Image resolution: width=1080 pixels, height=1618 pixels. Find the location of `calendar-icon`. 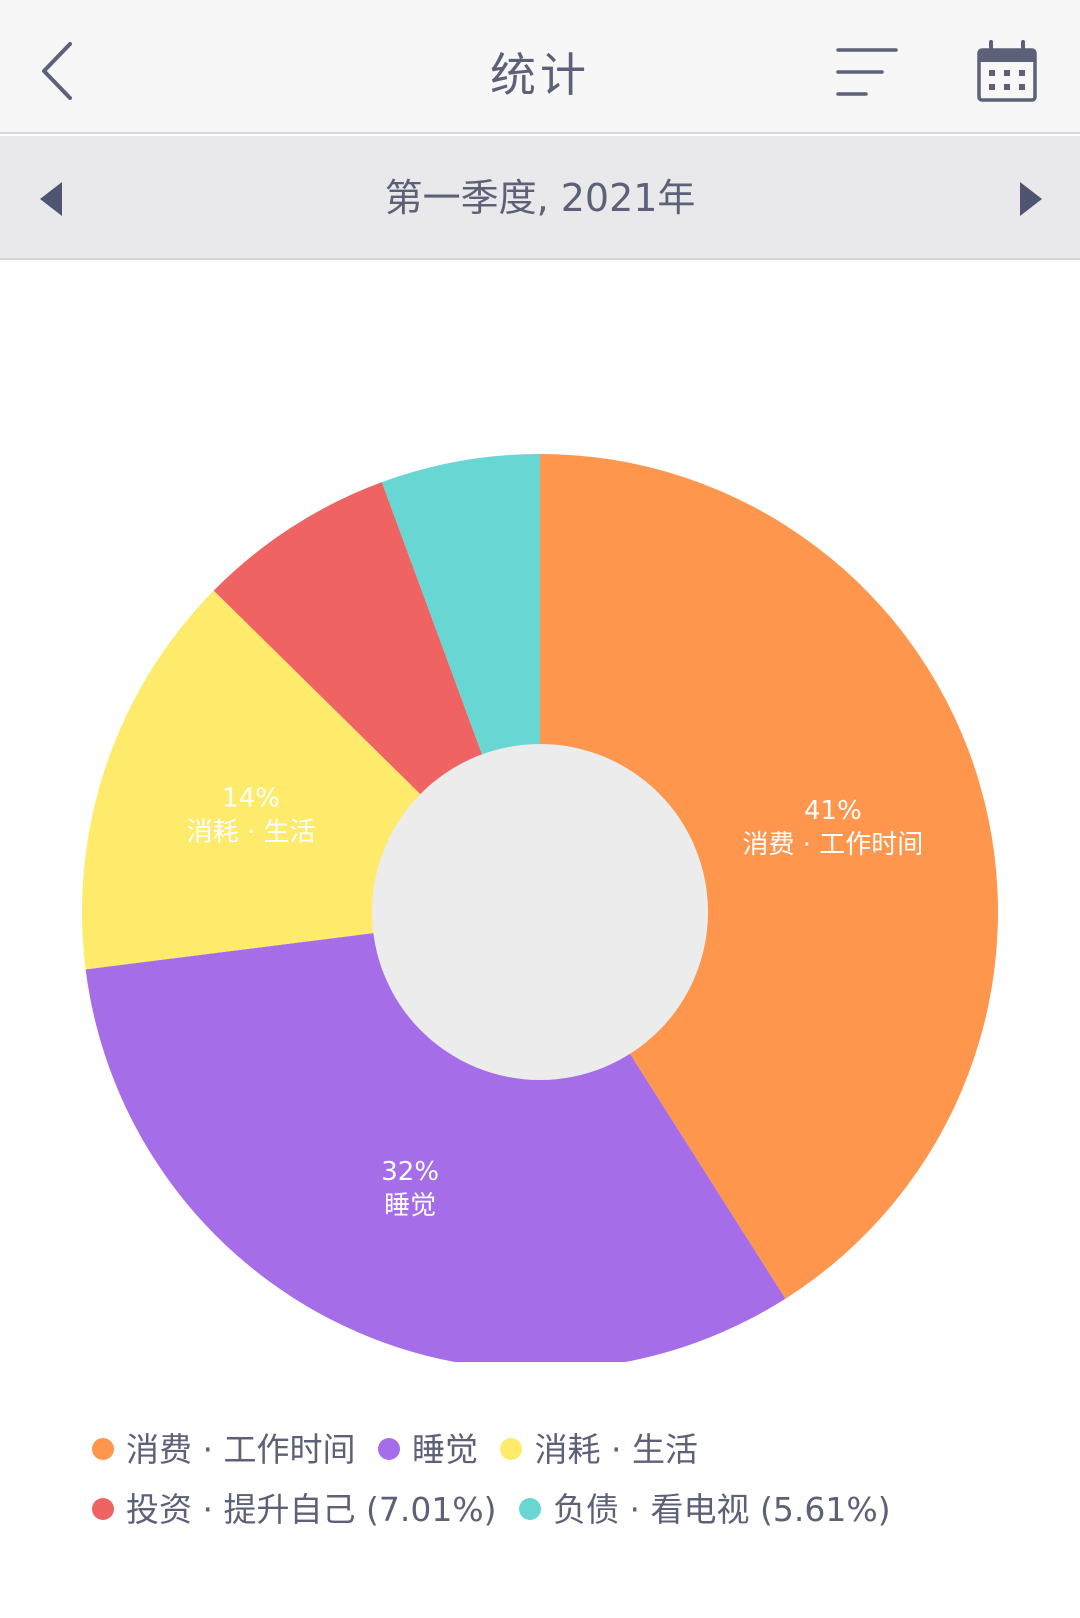

calendar-icon is located at coordinates (1007, 71).